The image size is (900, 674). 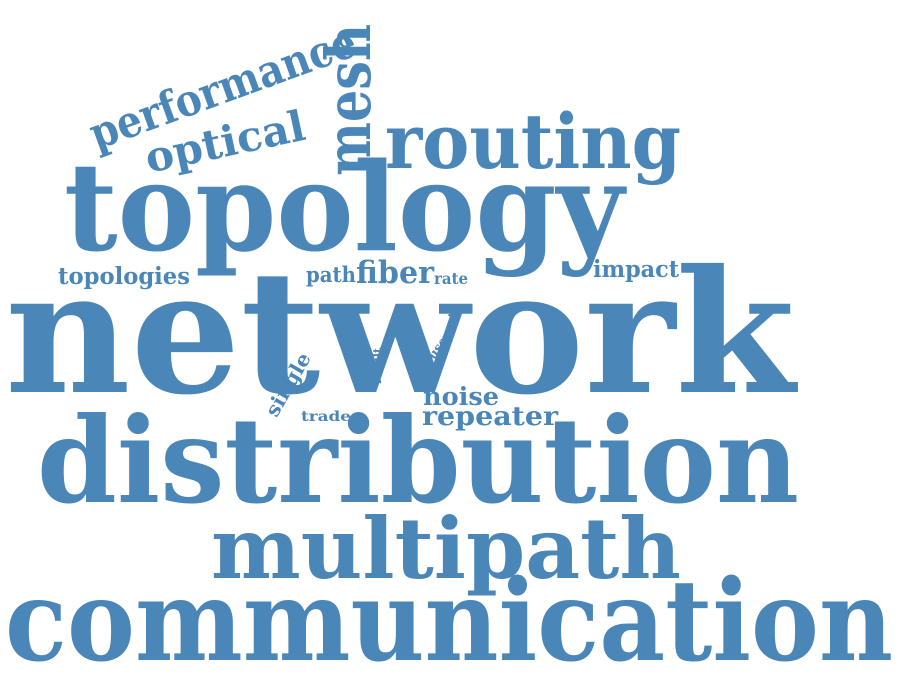 What do you see at coordinates (461, 396) in the screenshot?
I see `word-noise: noise` at bounding box center [461, 396].